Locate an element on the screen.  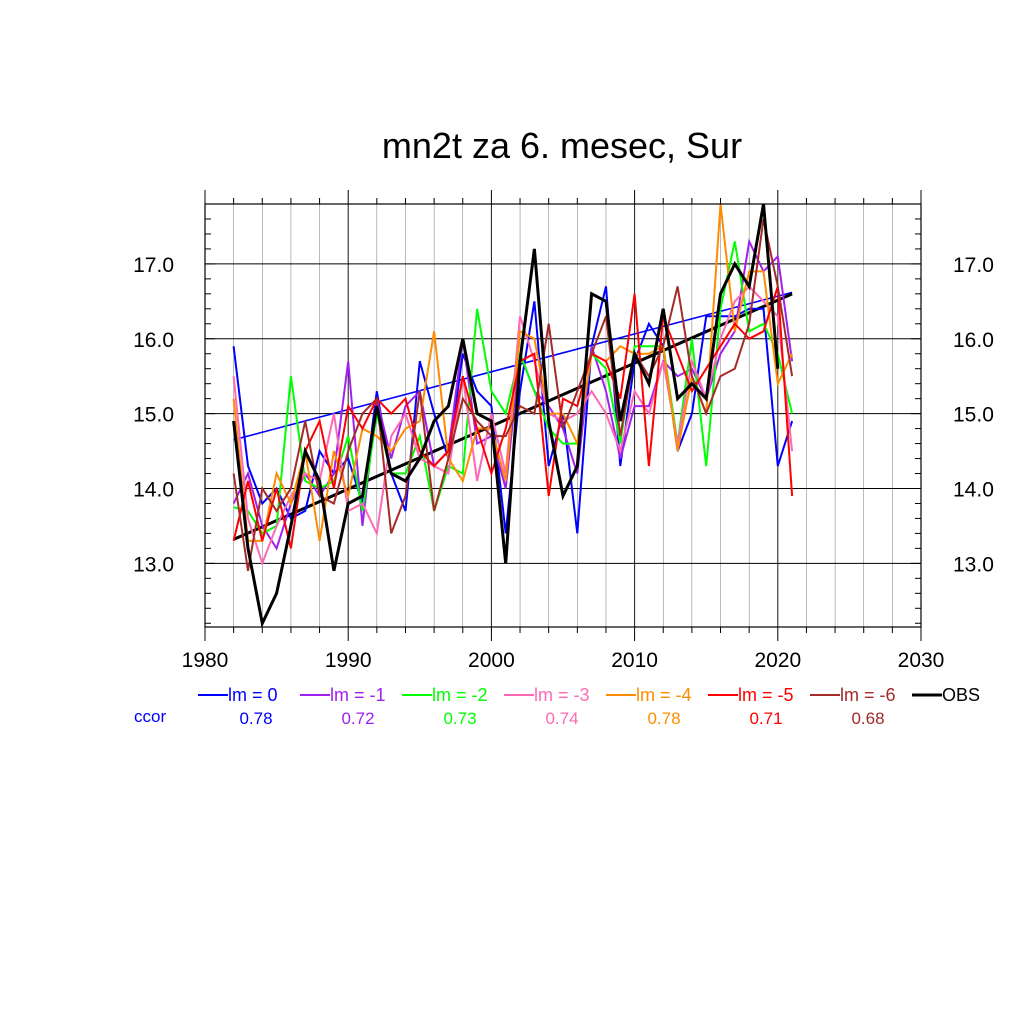
ccor-value-lm-3: 0.74 is located at coordinates (561, 718).